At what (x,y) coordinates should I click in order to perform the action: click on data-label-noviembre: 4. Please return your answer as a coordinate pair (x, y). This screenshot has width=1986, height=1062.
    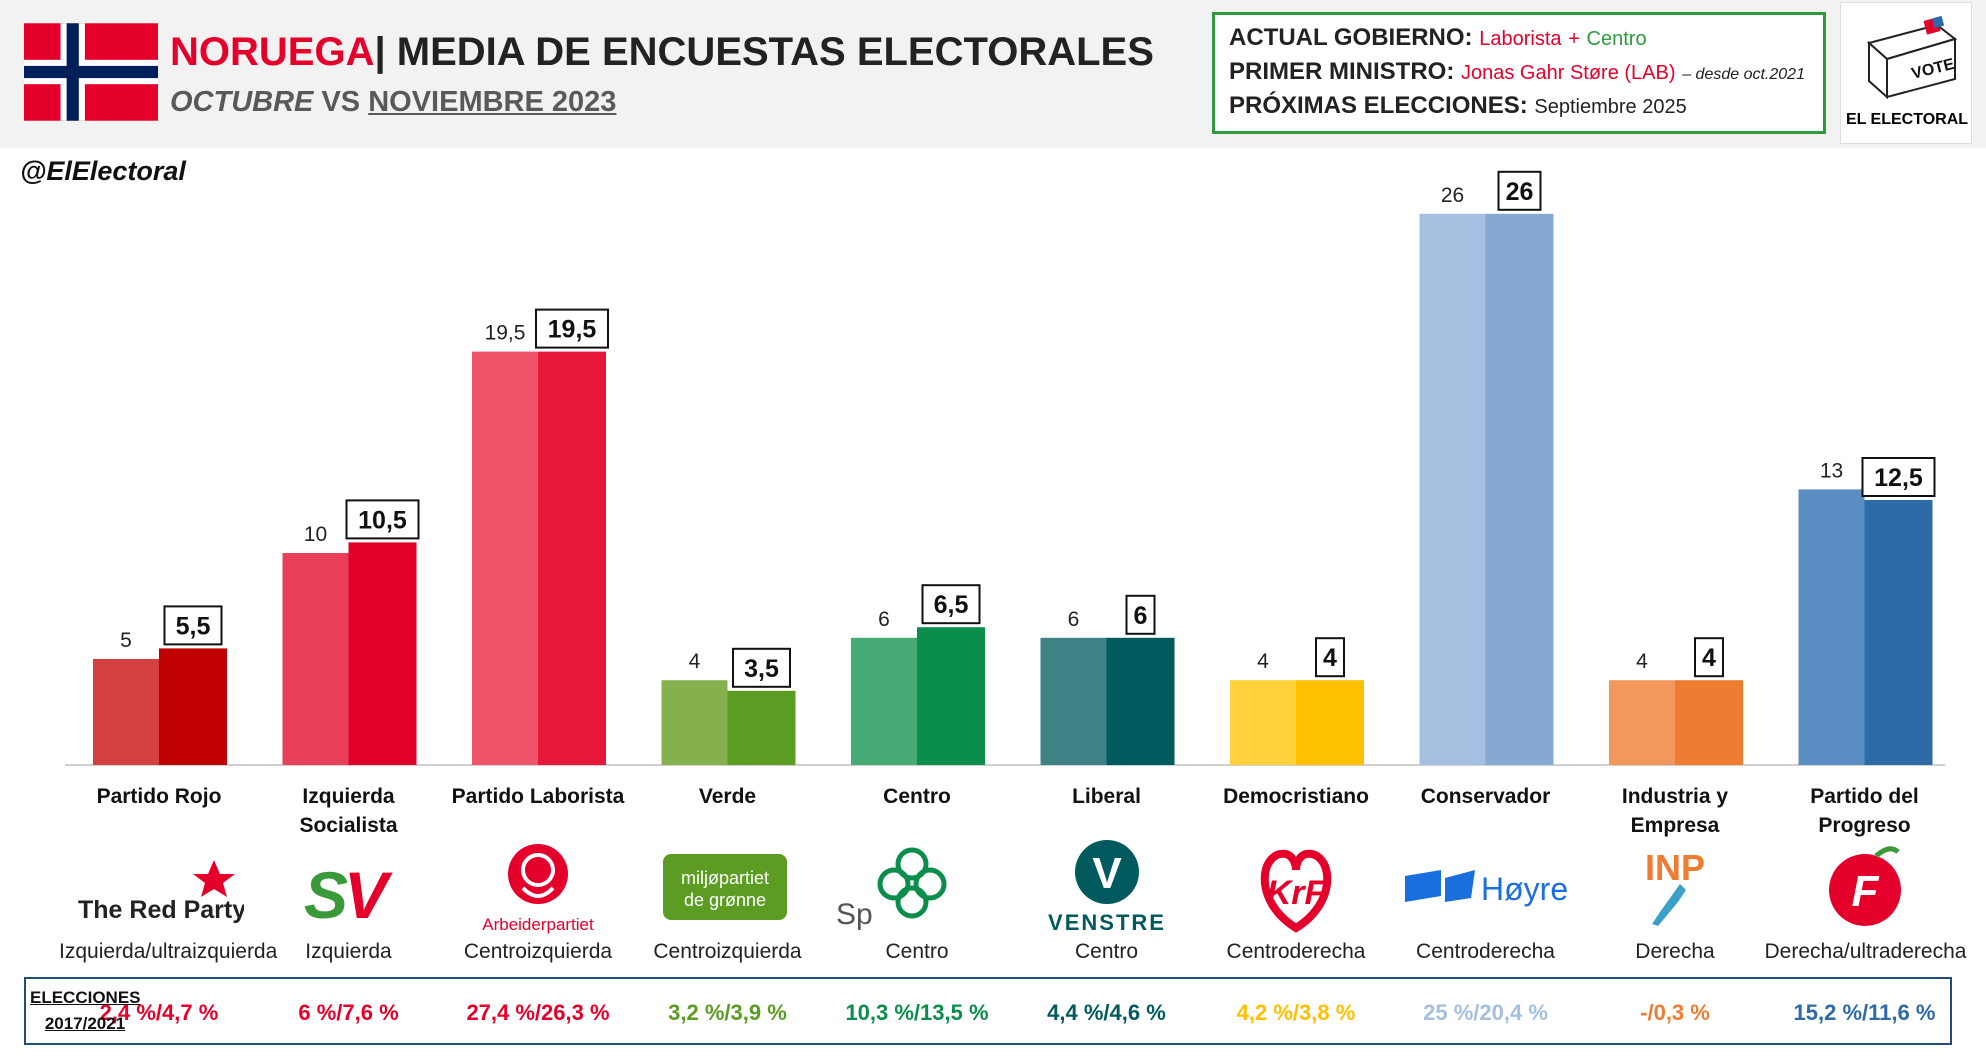
    Looking at the image, I should click on (1709, 658).